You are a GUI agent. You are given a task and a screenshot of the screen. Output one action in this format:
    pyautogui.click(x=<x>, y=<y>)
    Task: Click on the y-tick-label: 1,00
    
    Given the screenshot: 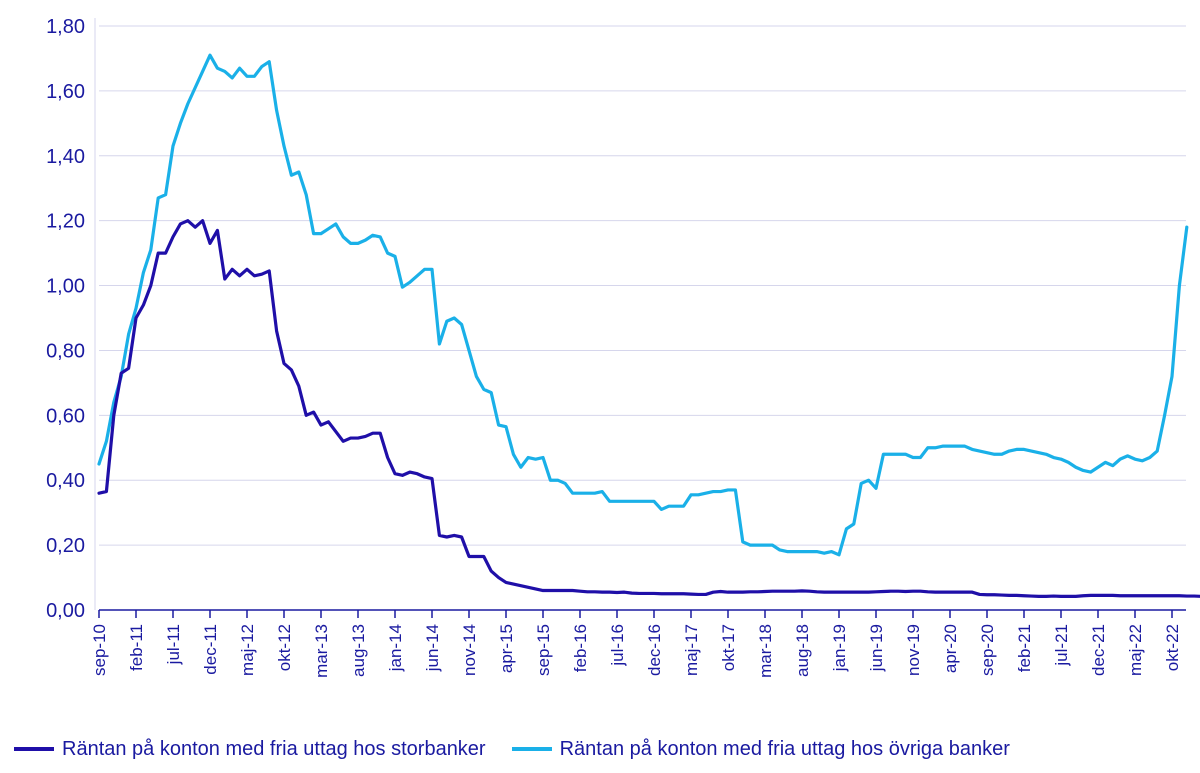 What is the action you would take?
    pyautogui.click(x=65, y=287)
    